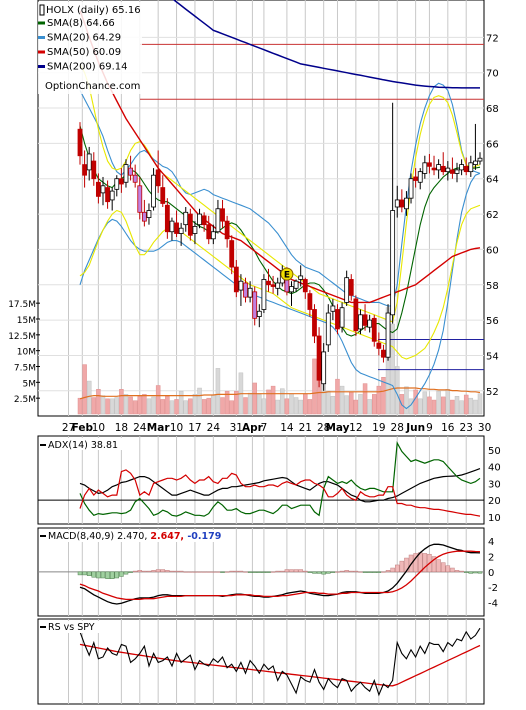 This screenshot has width=526, height=710. Describe the element at coordinates (25, 369) in the screenshot. I see `volume-axis-tick: 7.5M` at that location.